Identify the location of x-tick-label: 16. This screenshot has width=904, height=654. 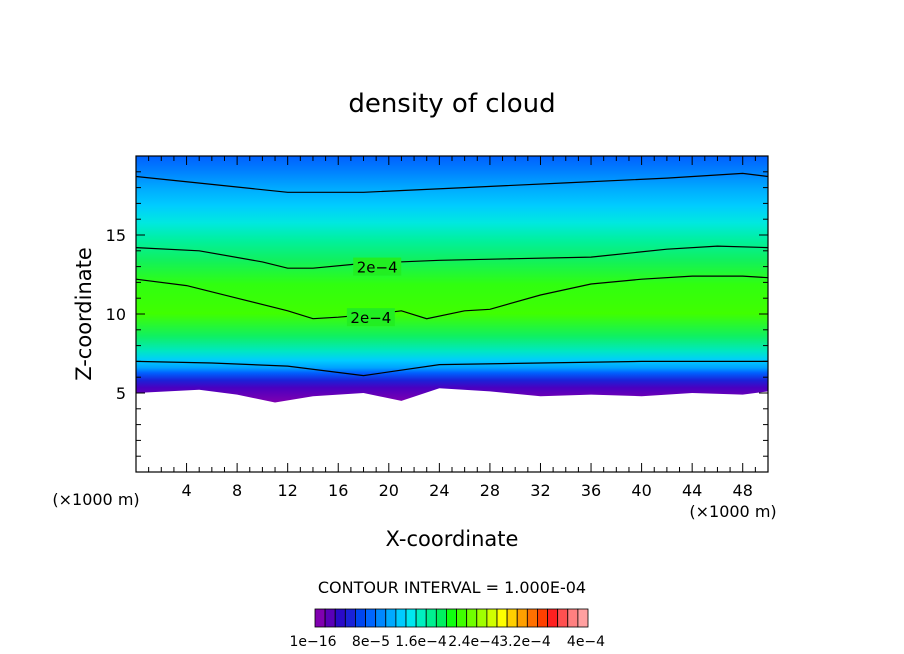
(338, 490).